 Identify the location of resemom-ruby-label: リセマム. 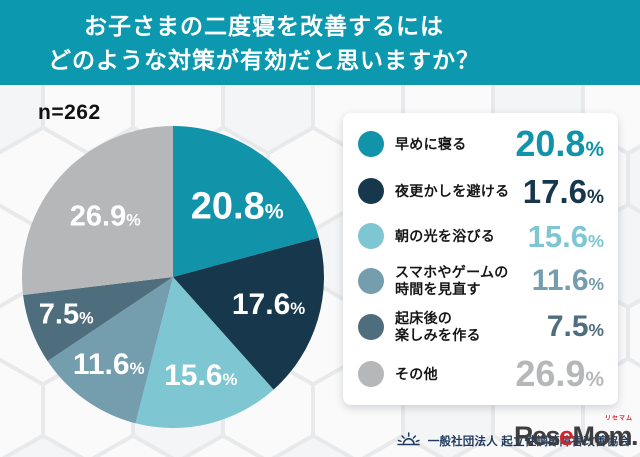
(618, 419).